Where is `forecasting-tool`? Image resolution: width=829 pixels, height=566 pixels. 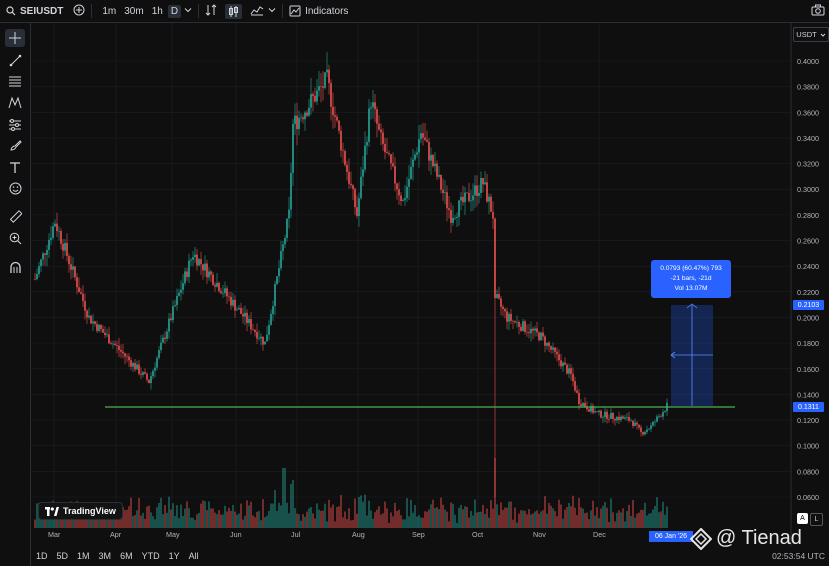 forecasting-tool is located at coordinates (15, 124).